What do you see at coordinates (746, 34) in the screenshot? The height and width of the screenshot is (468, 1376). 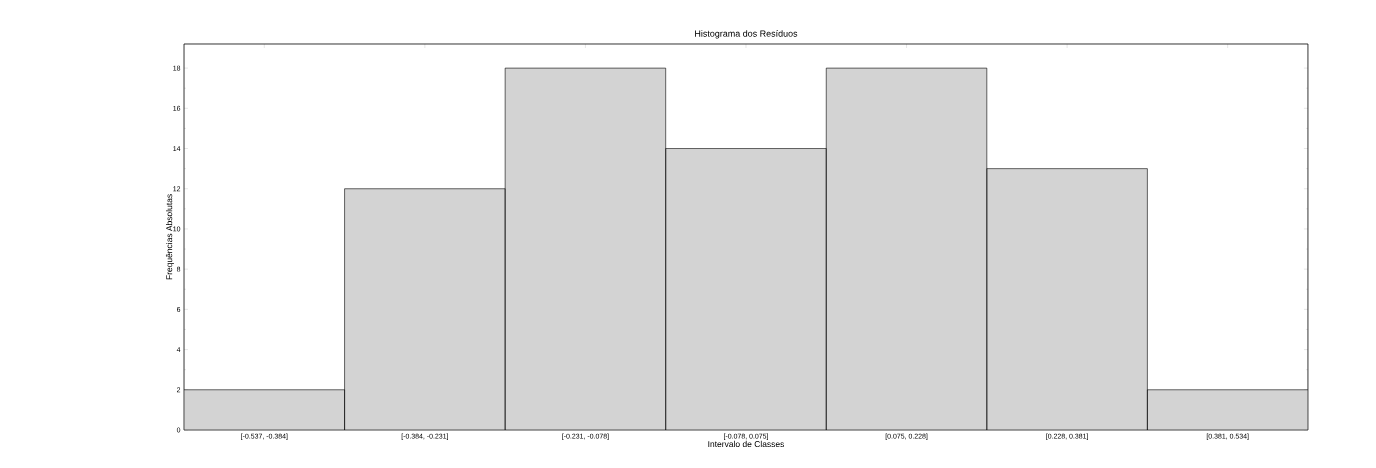 I see `chart-title: Histograma dos Resíduos` at bounding box center [746, 34].